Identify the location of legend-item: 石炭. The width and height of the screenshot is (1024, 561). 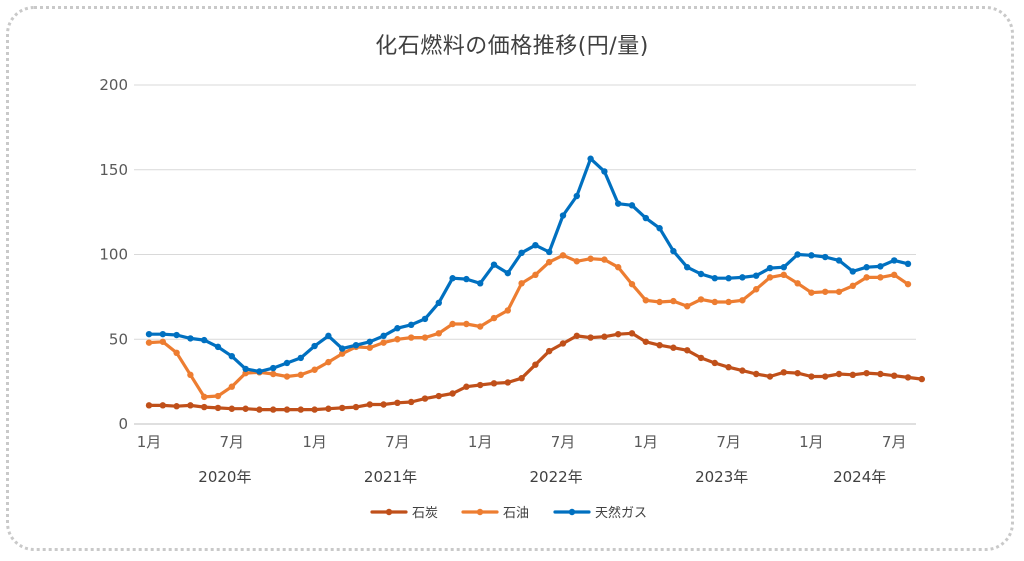
(404, 513).